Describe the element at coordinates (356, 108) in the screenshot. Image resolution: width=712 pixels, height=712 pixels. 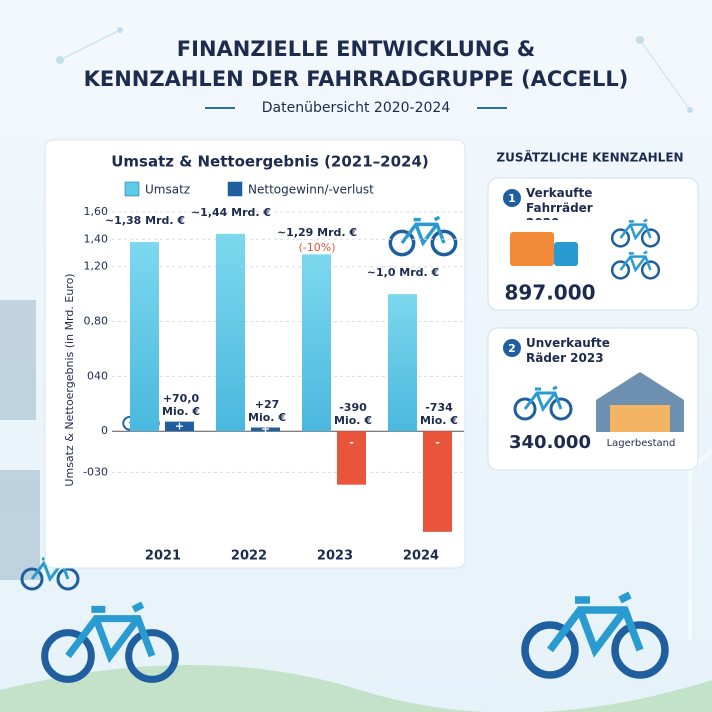
I see `subtitle: Datenübersicht 2020-2024` at that location.